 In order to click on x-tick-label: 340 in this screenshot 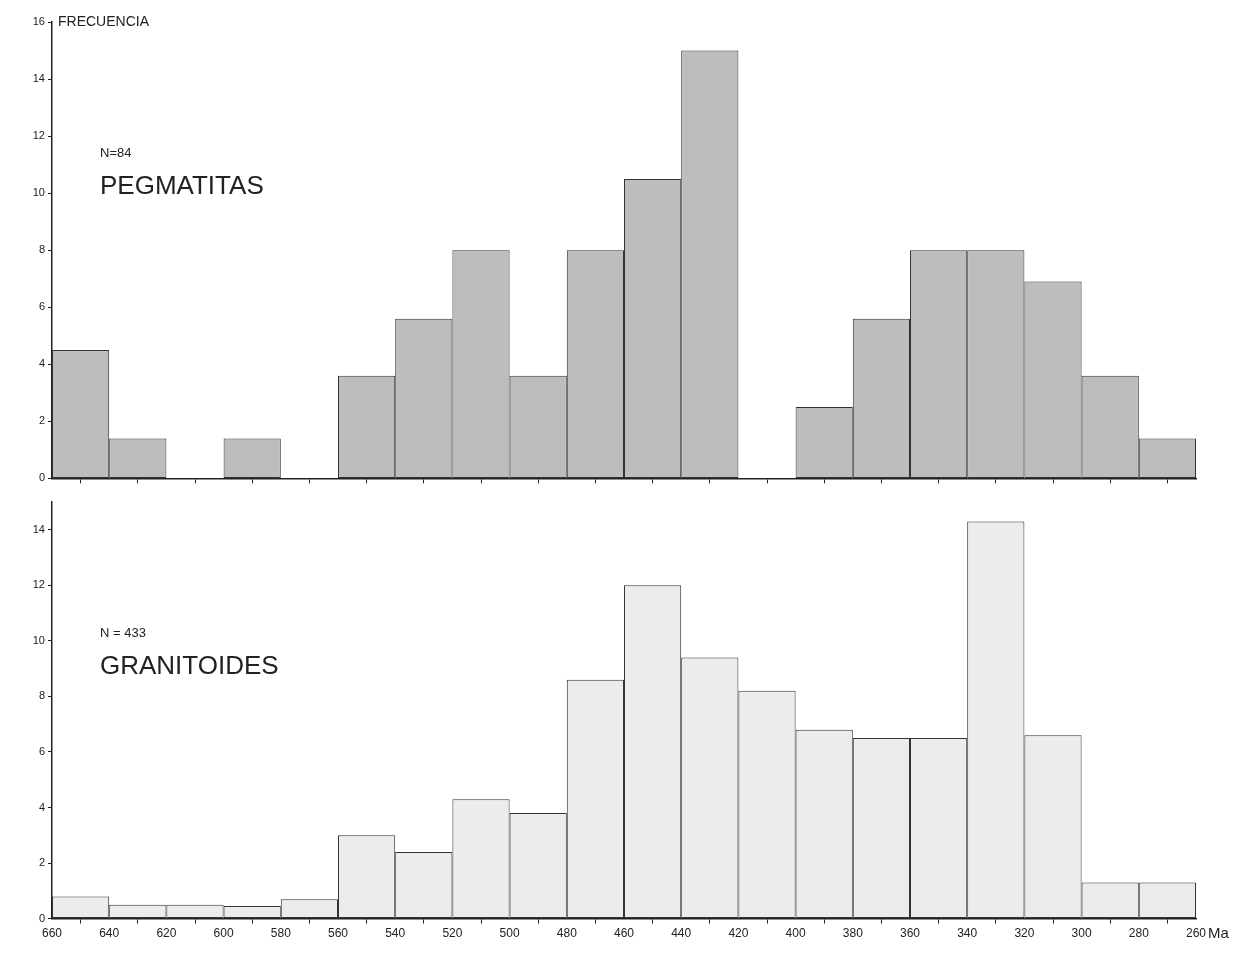, I will do `click(967, 933)`.